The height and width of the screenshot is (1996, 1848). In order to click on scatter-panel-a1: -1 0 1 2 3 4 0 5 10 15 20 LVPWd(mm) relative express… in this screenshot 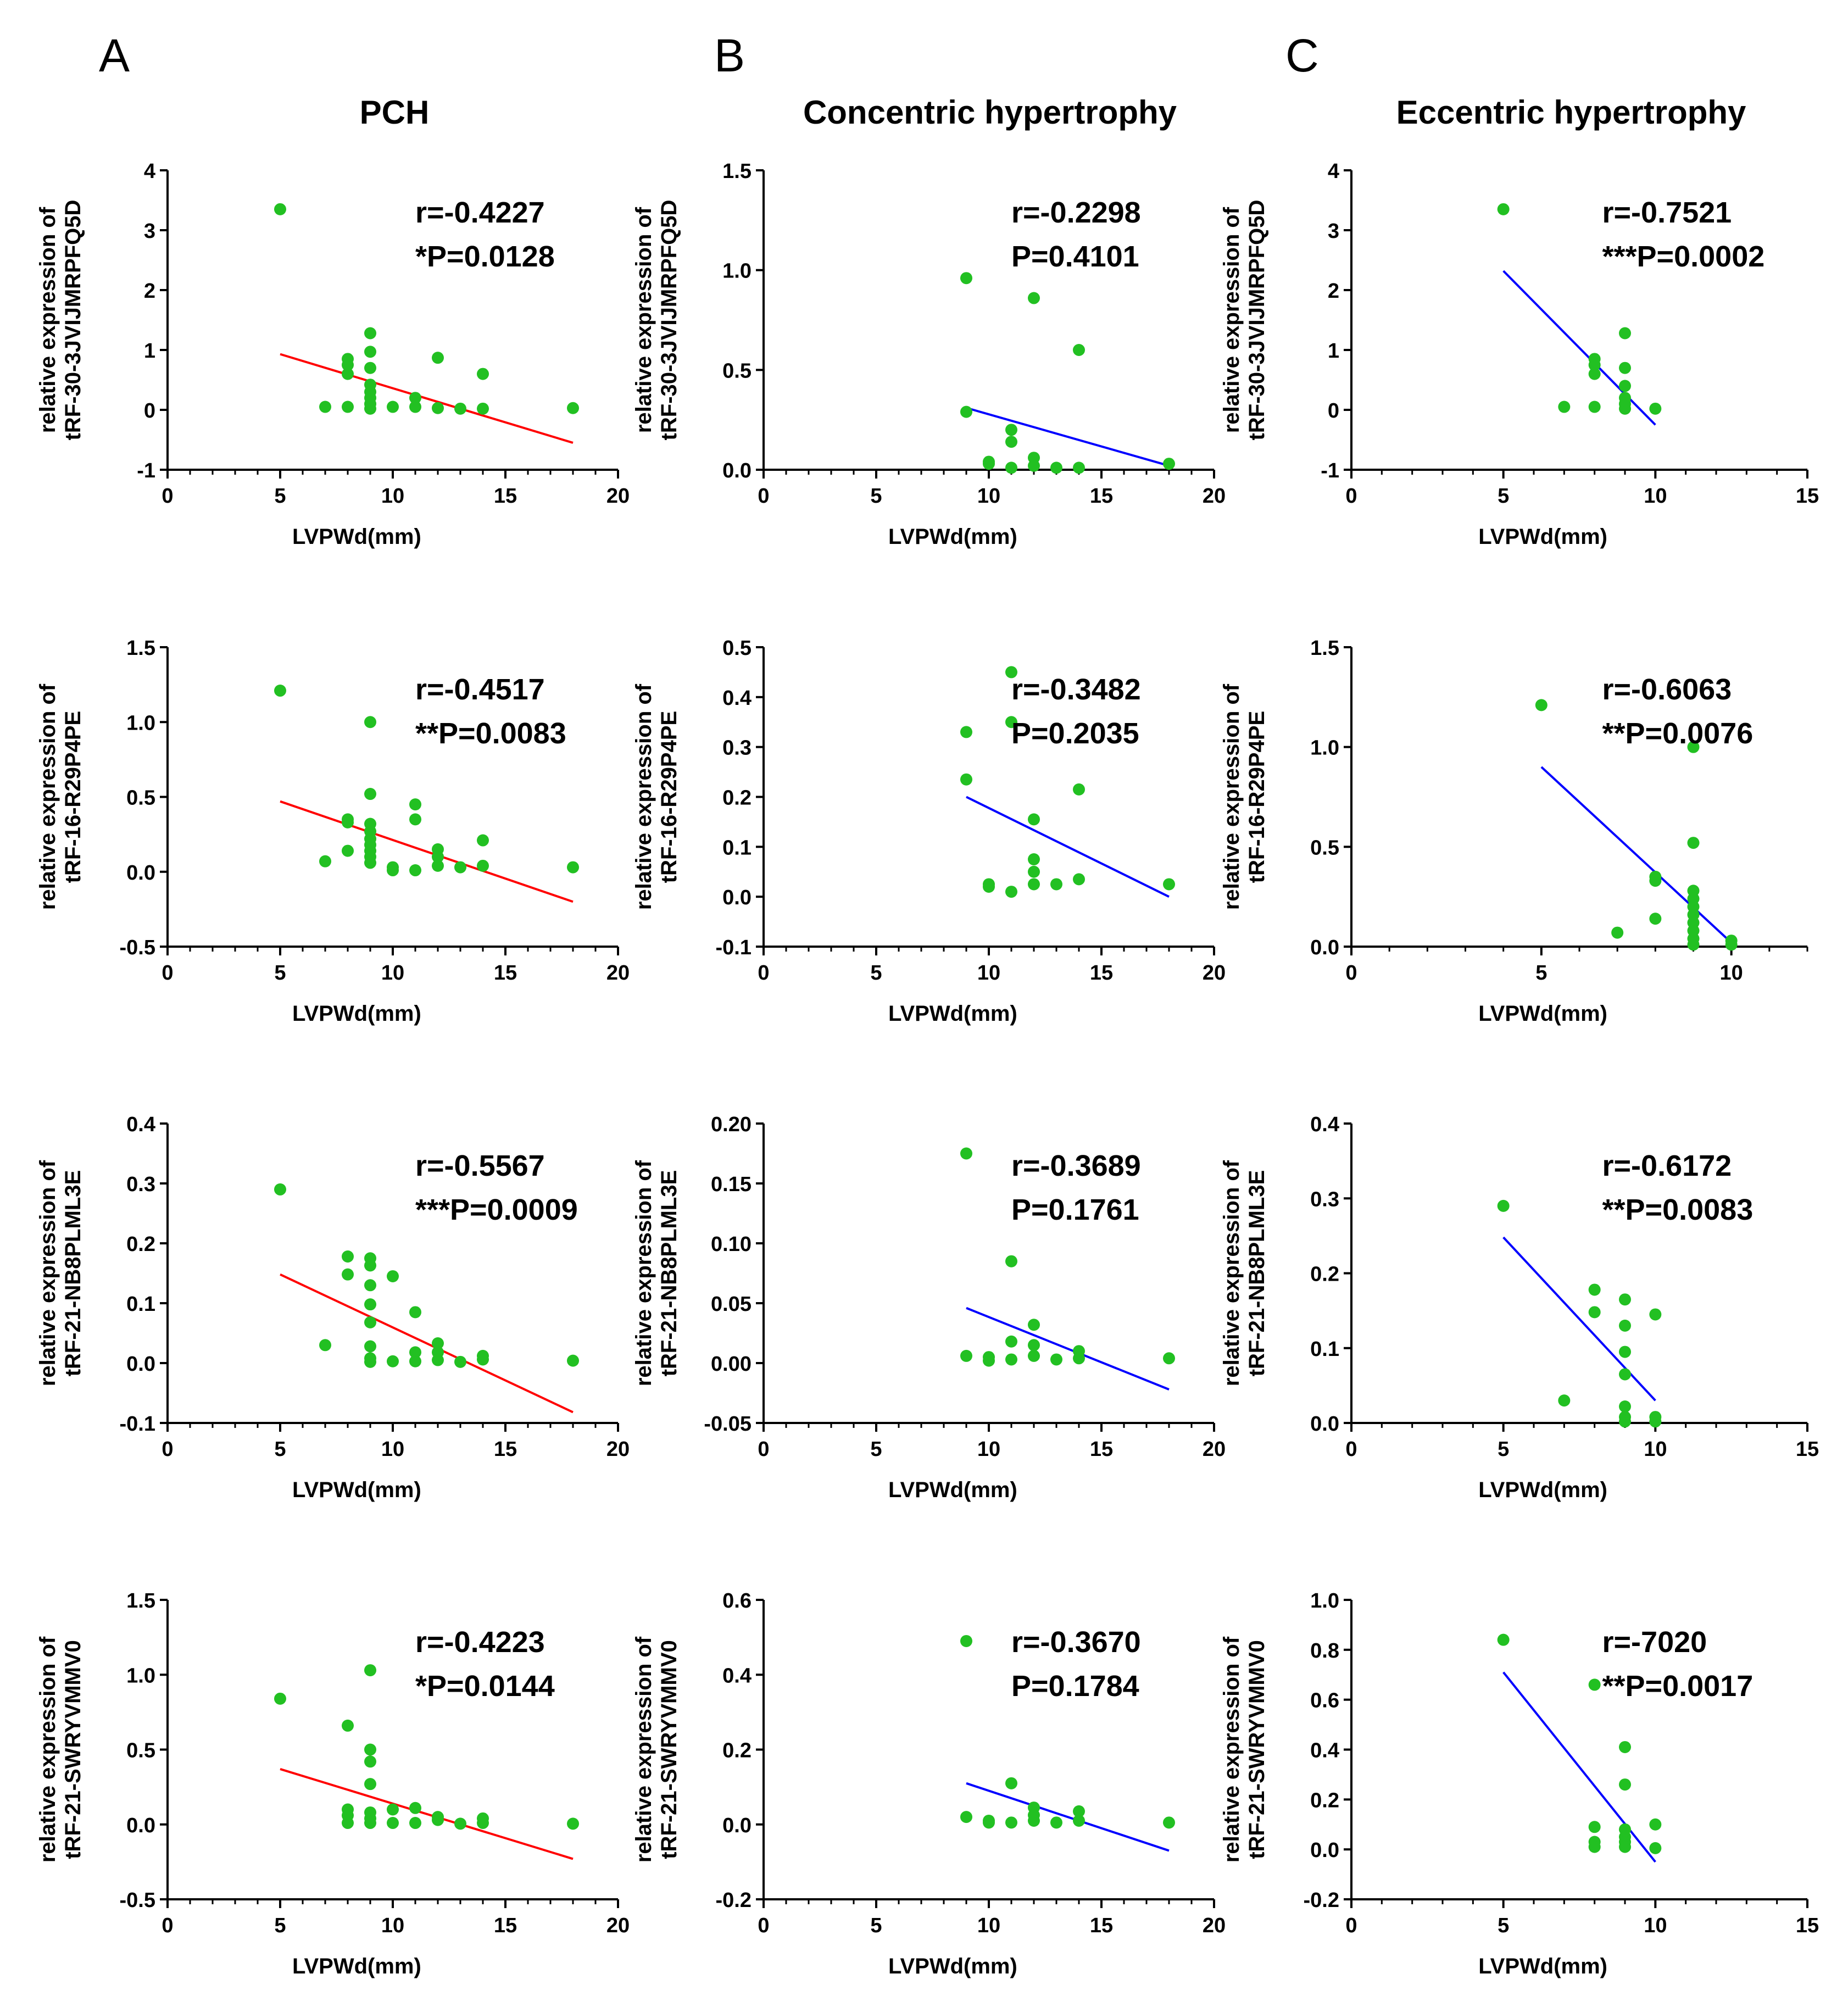, I will do `click(333, 354)`.